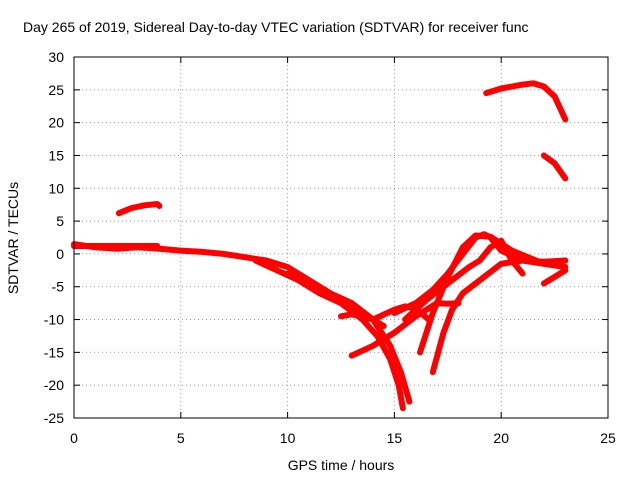  I want to click on x-tick-label: 15, so click(395, 438).